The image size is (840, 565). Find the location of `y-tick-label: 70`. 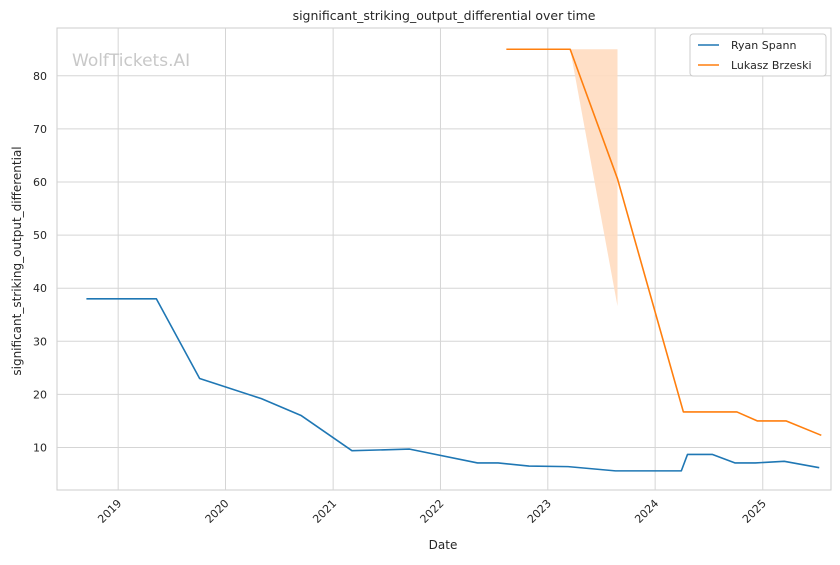

y-tick-label: 70 is located at coordinates (40, 129).